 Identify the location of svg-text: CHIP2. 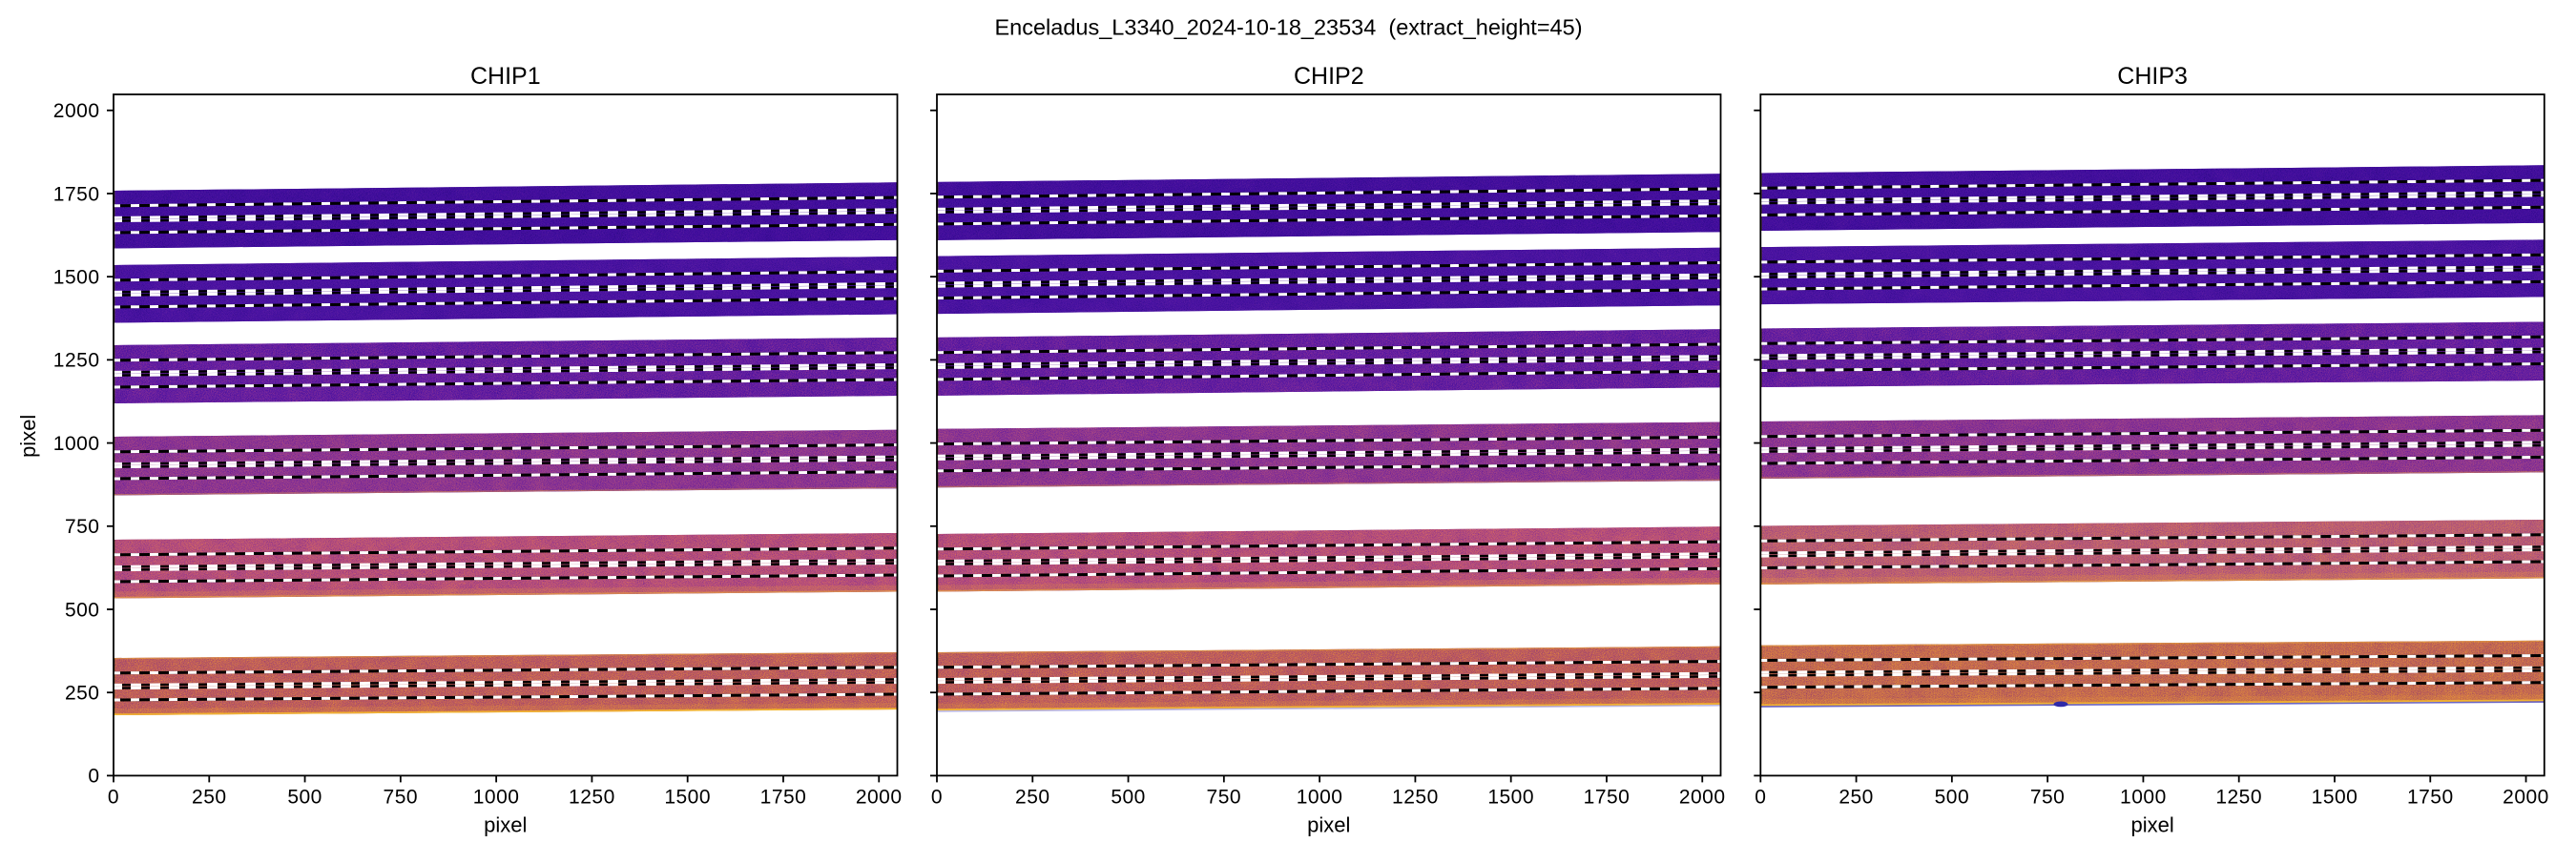
(1329, 76).